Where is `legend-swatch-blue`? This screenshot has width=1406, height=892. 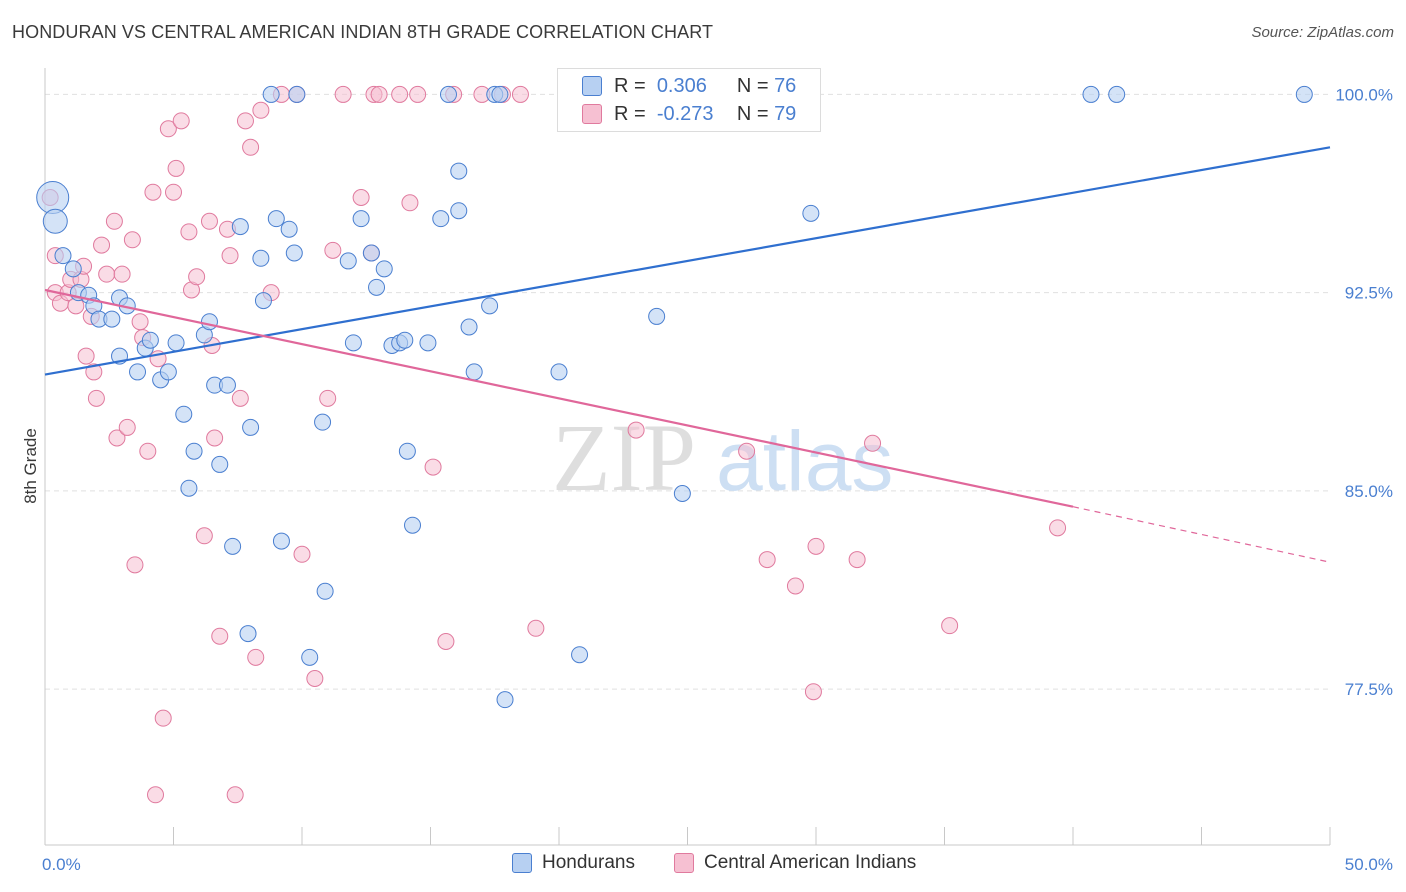
legend-swatch-blue is located at coordinates (592, 86).